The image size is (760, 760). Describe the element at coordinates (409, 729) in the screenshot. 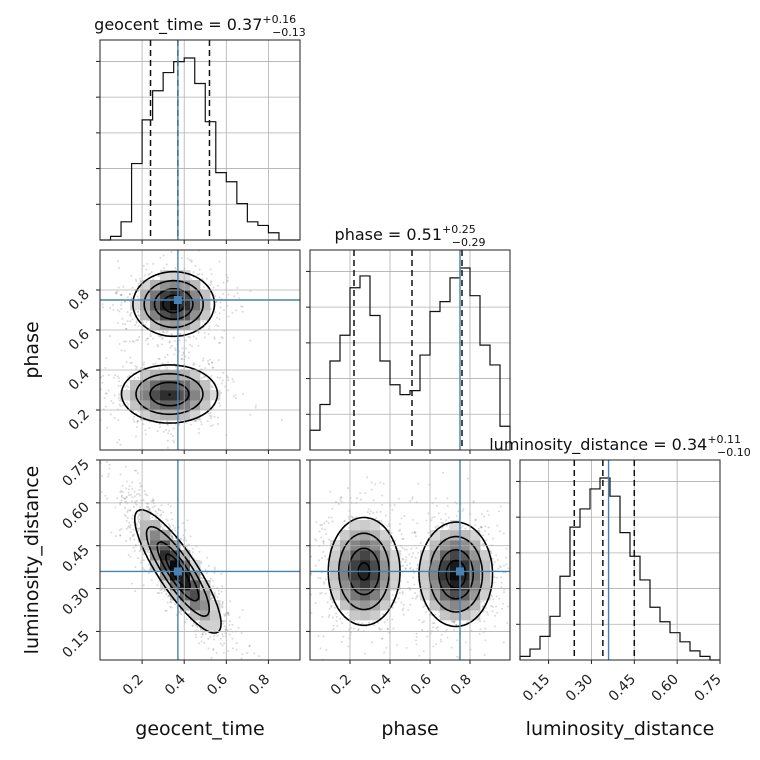

I see `x-axis-label: phase` at that location.